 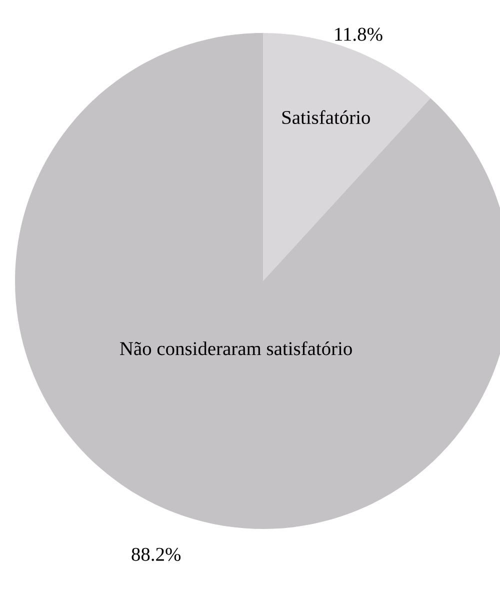 What do you see at coordinates (326, 117) in the screenshot?
I see `slice-label: Satisfatório` at bounding box center [326, 117].